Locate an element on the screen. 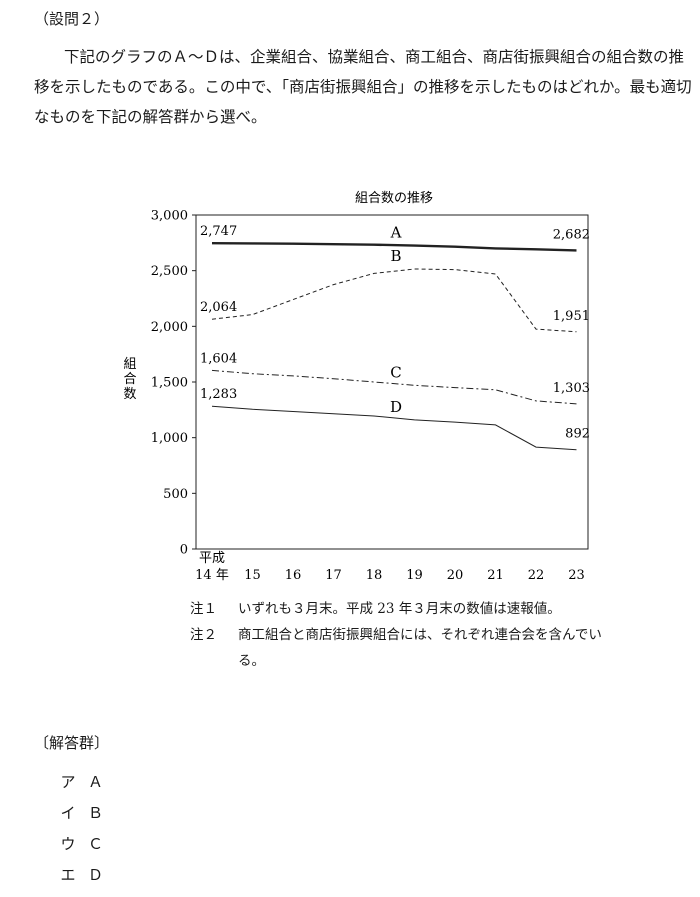  series-end-value: 2,682 is located at coordinates (571, 234).